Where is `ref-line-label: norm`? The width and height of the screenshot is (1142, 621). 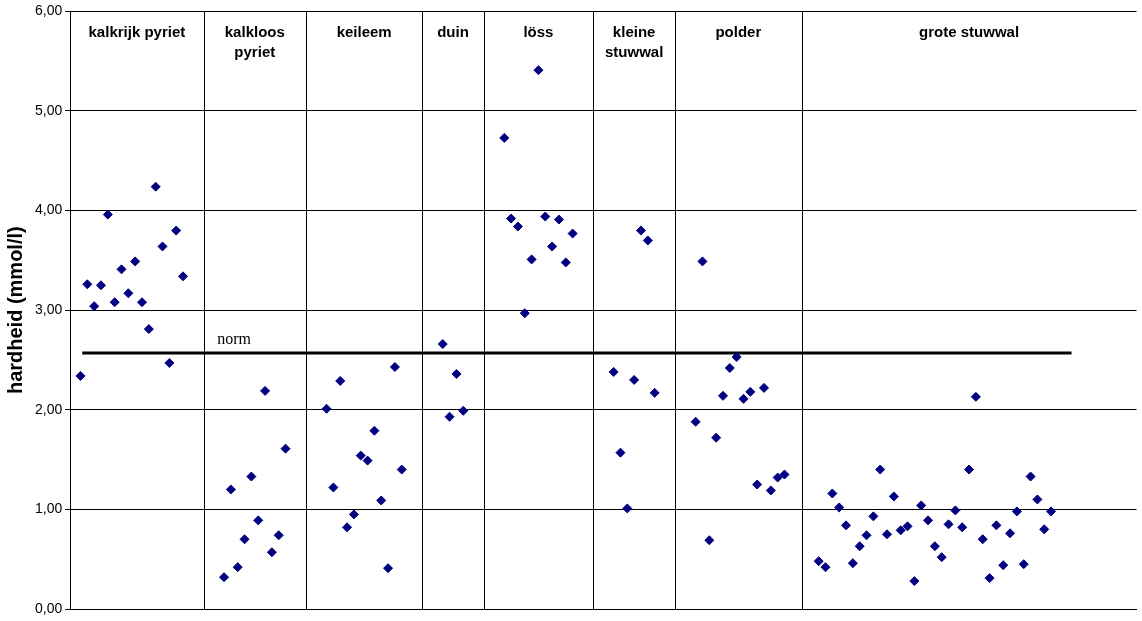 ref-line-label: norm is located at coordinates (234, 339).